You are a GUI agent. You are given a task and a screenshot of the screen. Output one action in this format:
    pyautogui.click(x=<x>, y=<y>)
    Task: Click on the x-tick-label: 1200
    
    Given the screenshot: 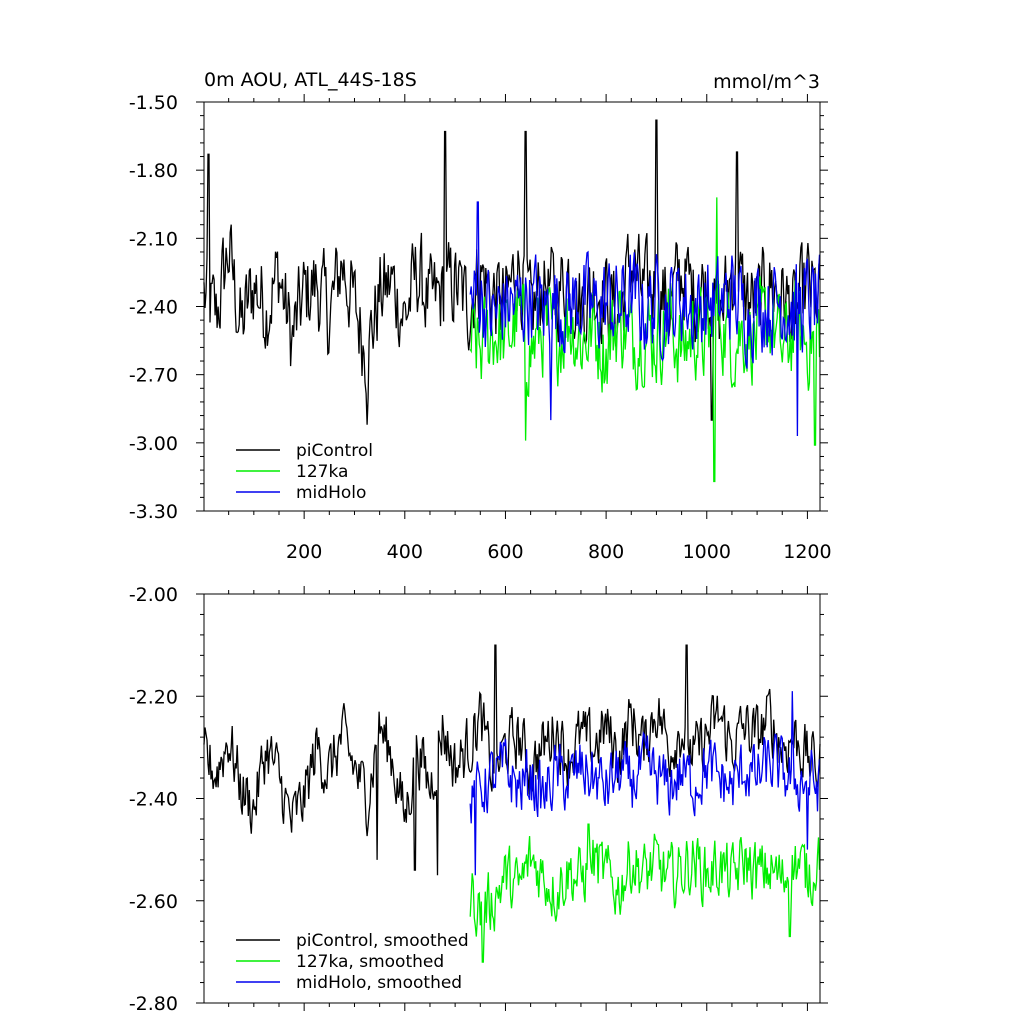 What is the action you would take?
    pyautogui.click(x=807, y=552)
    